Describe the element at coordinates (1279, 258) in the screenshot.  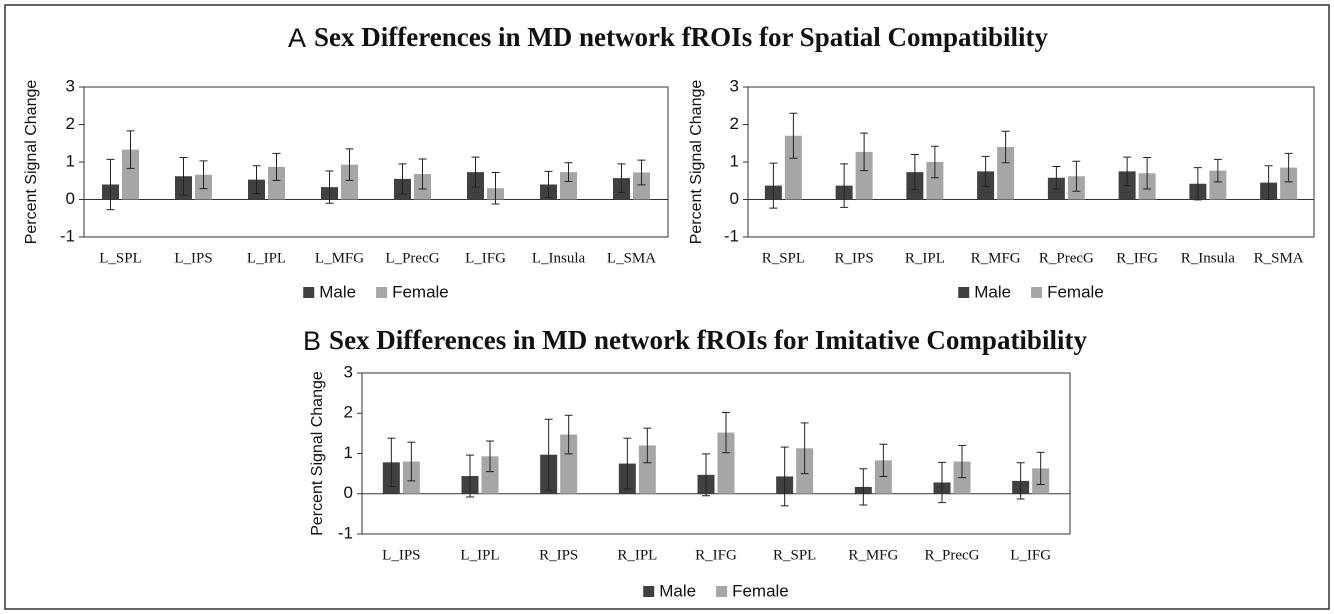
I see `x-tick-label: R_SMA` at that location.